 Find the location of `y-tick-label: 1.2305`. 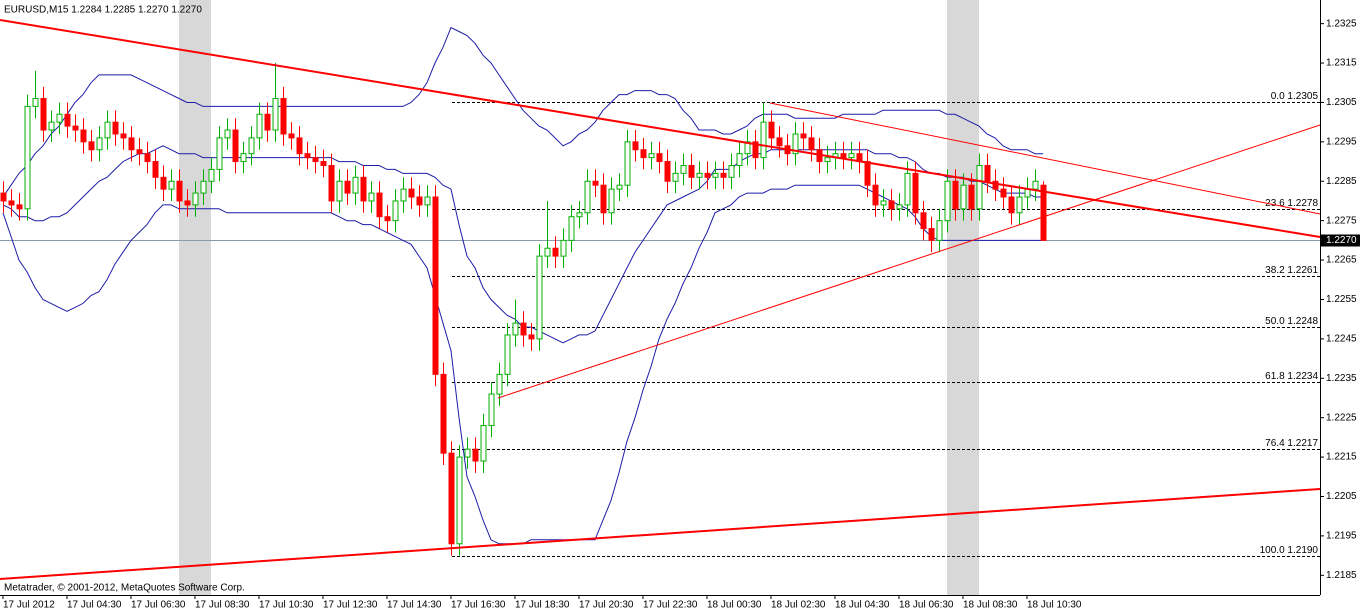

y-tick-label: 1.2305 is located at coordinates (1341, 102).